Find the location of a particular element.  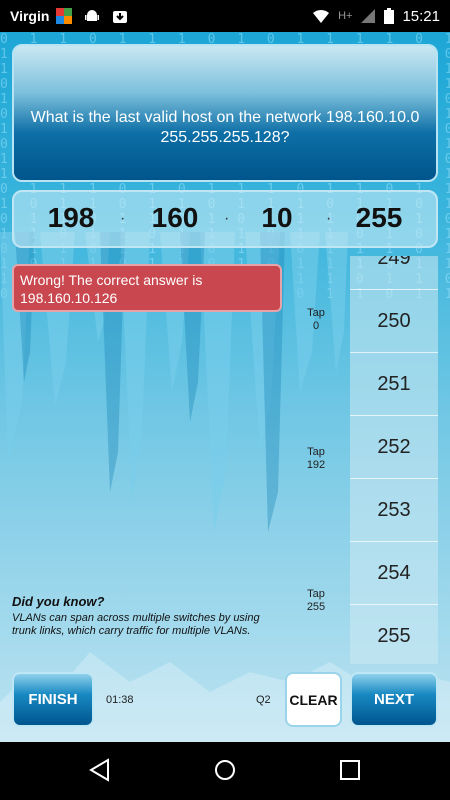

did-you-know-title: Did you know? is located at coordinates (58, 601).